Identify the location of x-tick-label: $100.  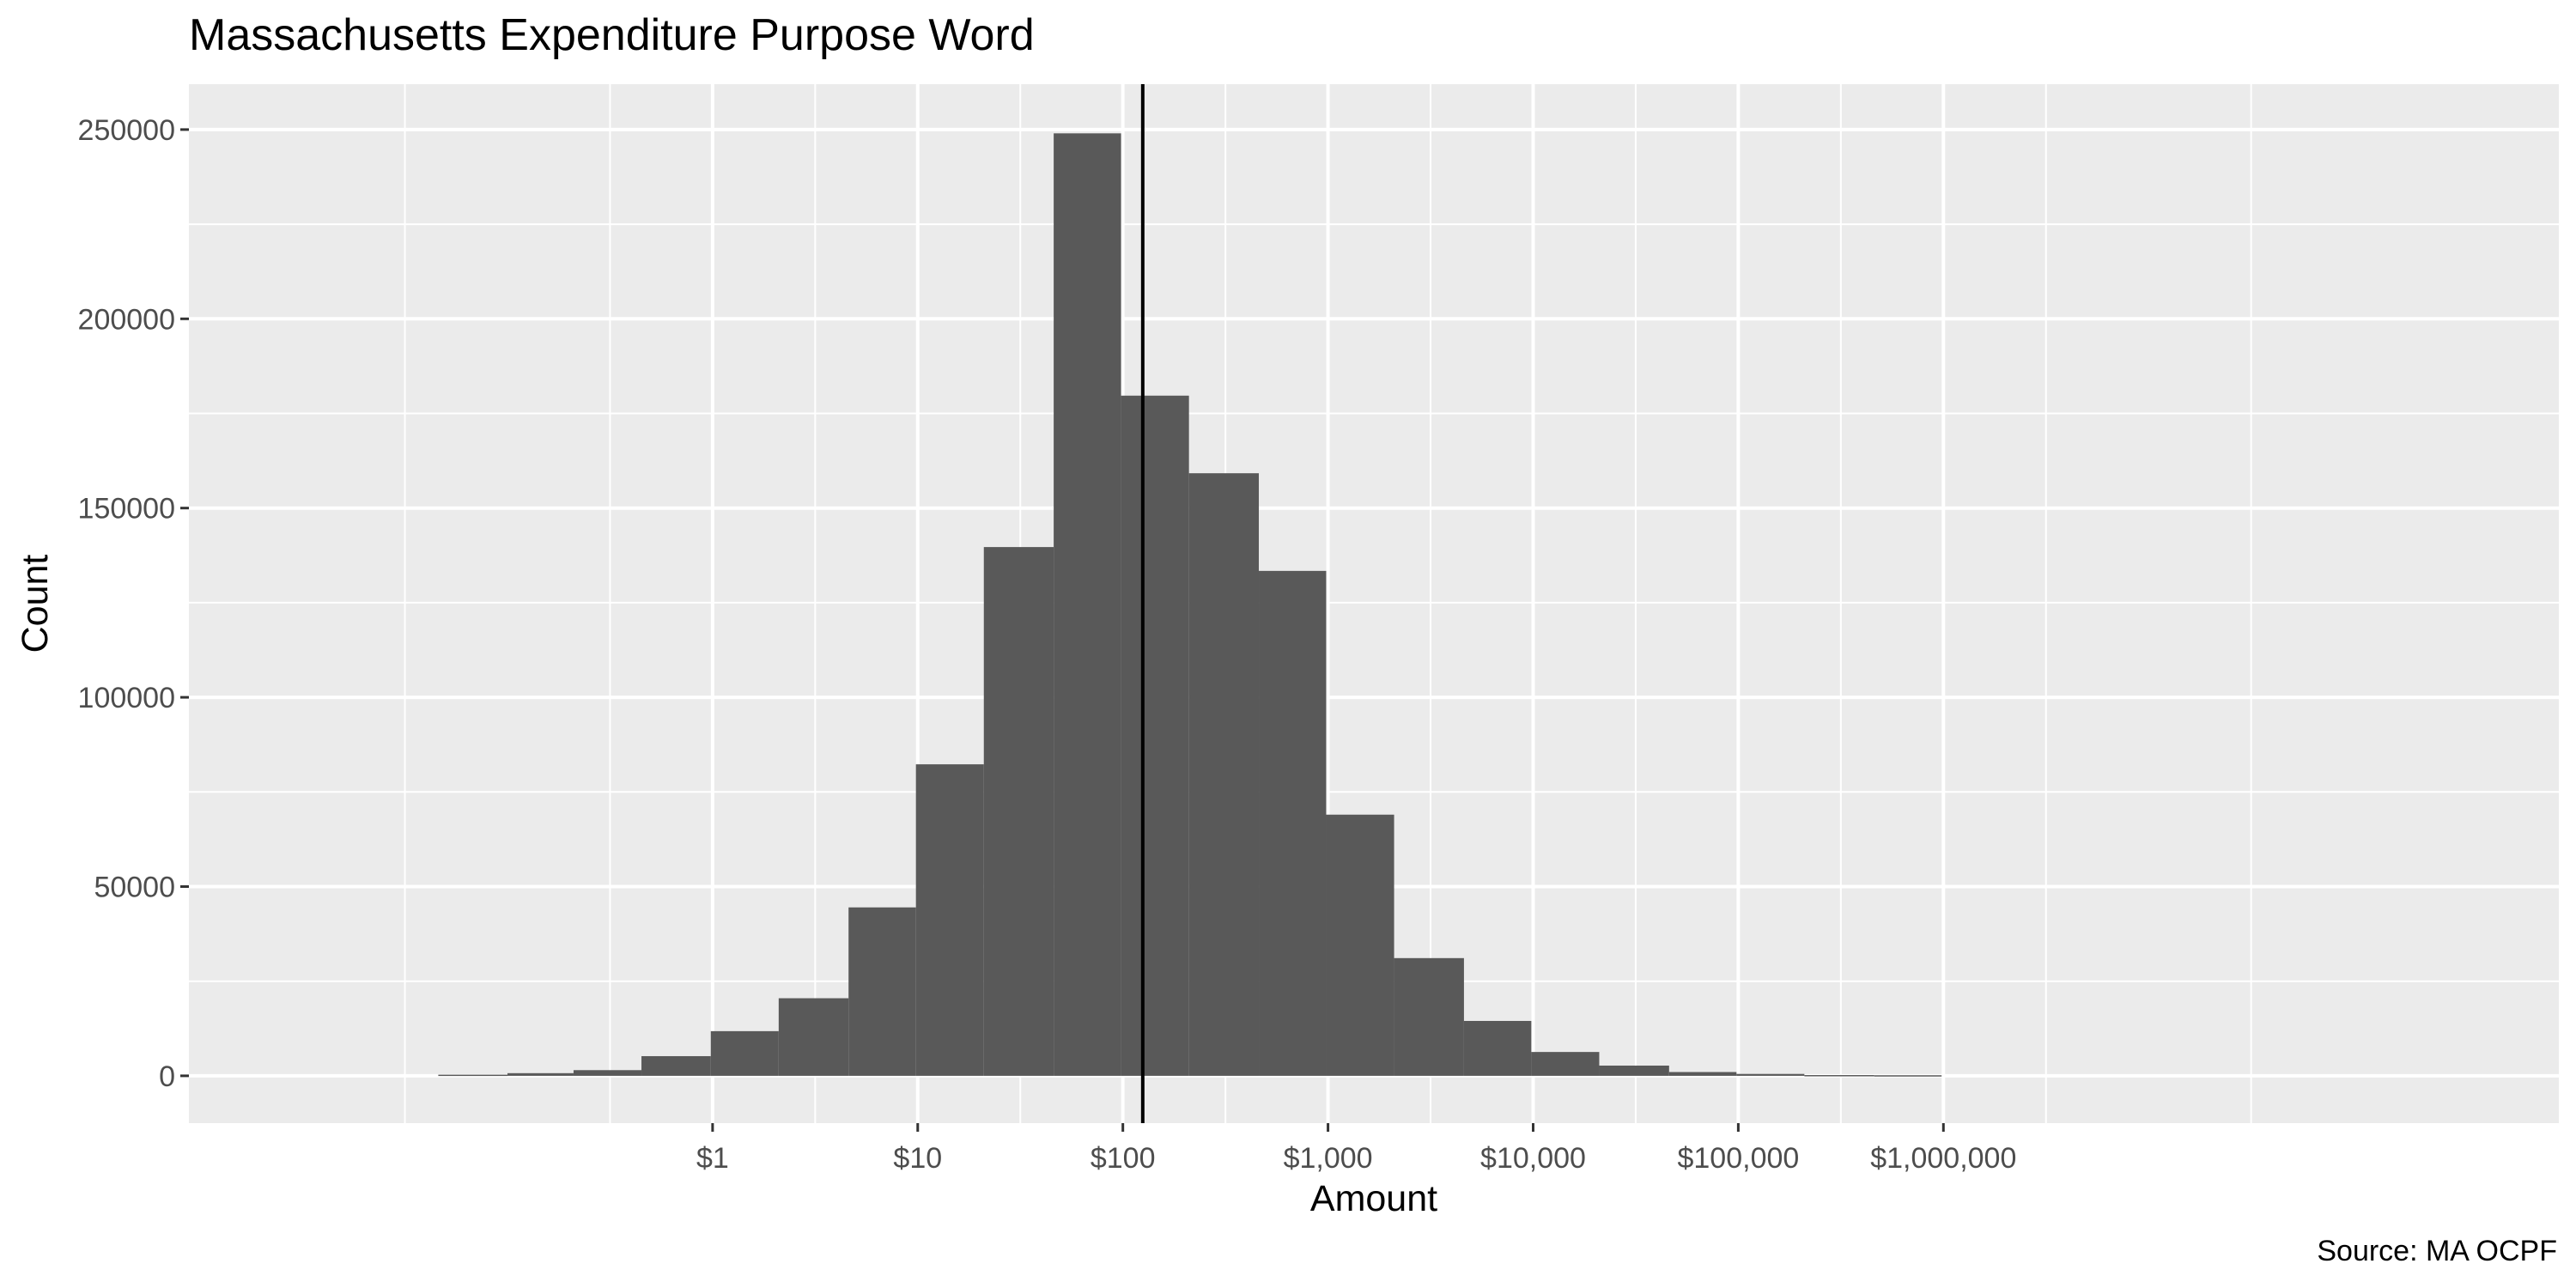
(1123, 1158).